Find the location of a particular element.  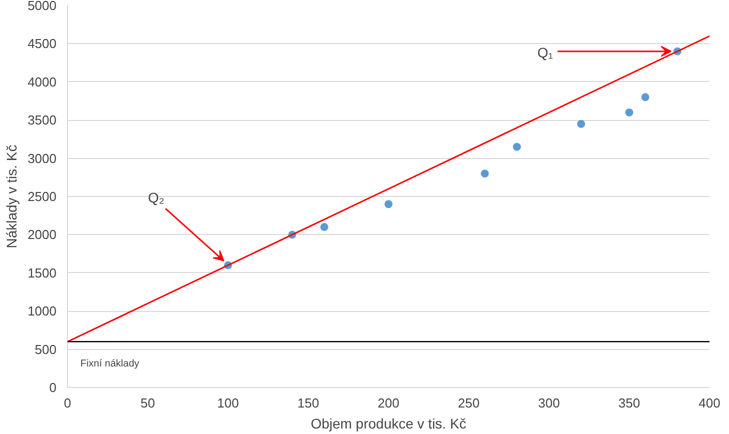

y-tick-label: 5000 is located at coordinates (42, 6).